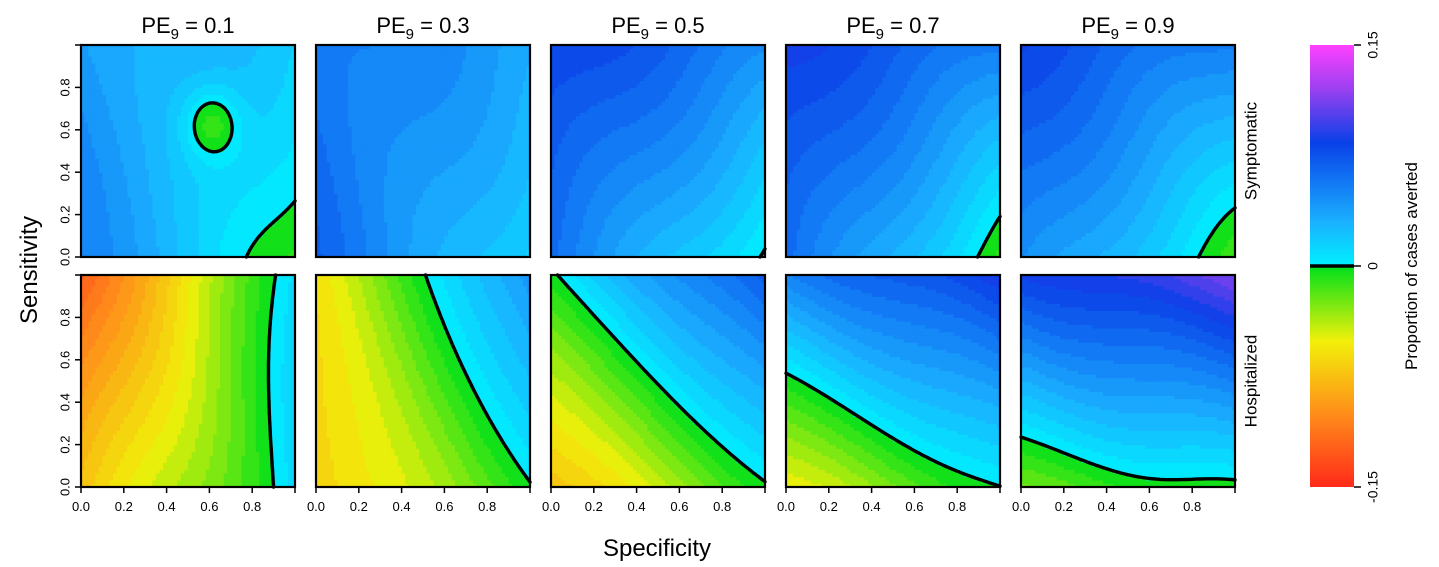  What do you see at coordinates (188, 151) in the screenshot?
I see `contour-fill` at bounding box center [188, 151].